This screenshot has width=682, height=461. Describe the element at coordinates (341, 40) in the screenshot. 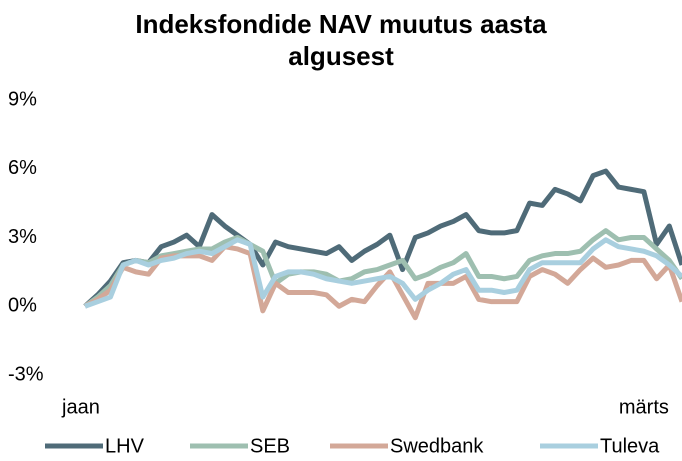

I see `chart-title: Indeksfondide NAV muutus aasta algusest` at that location.